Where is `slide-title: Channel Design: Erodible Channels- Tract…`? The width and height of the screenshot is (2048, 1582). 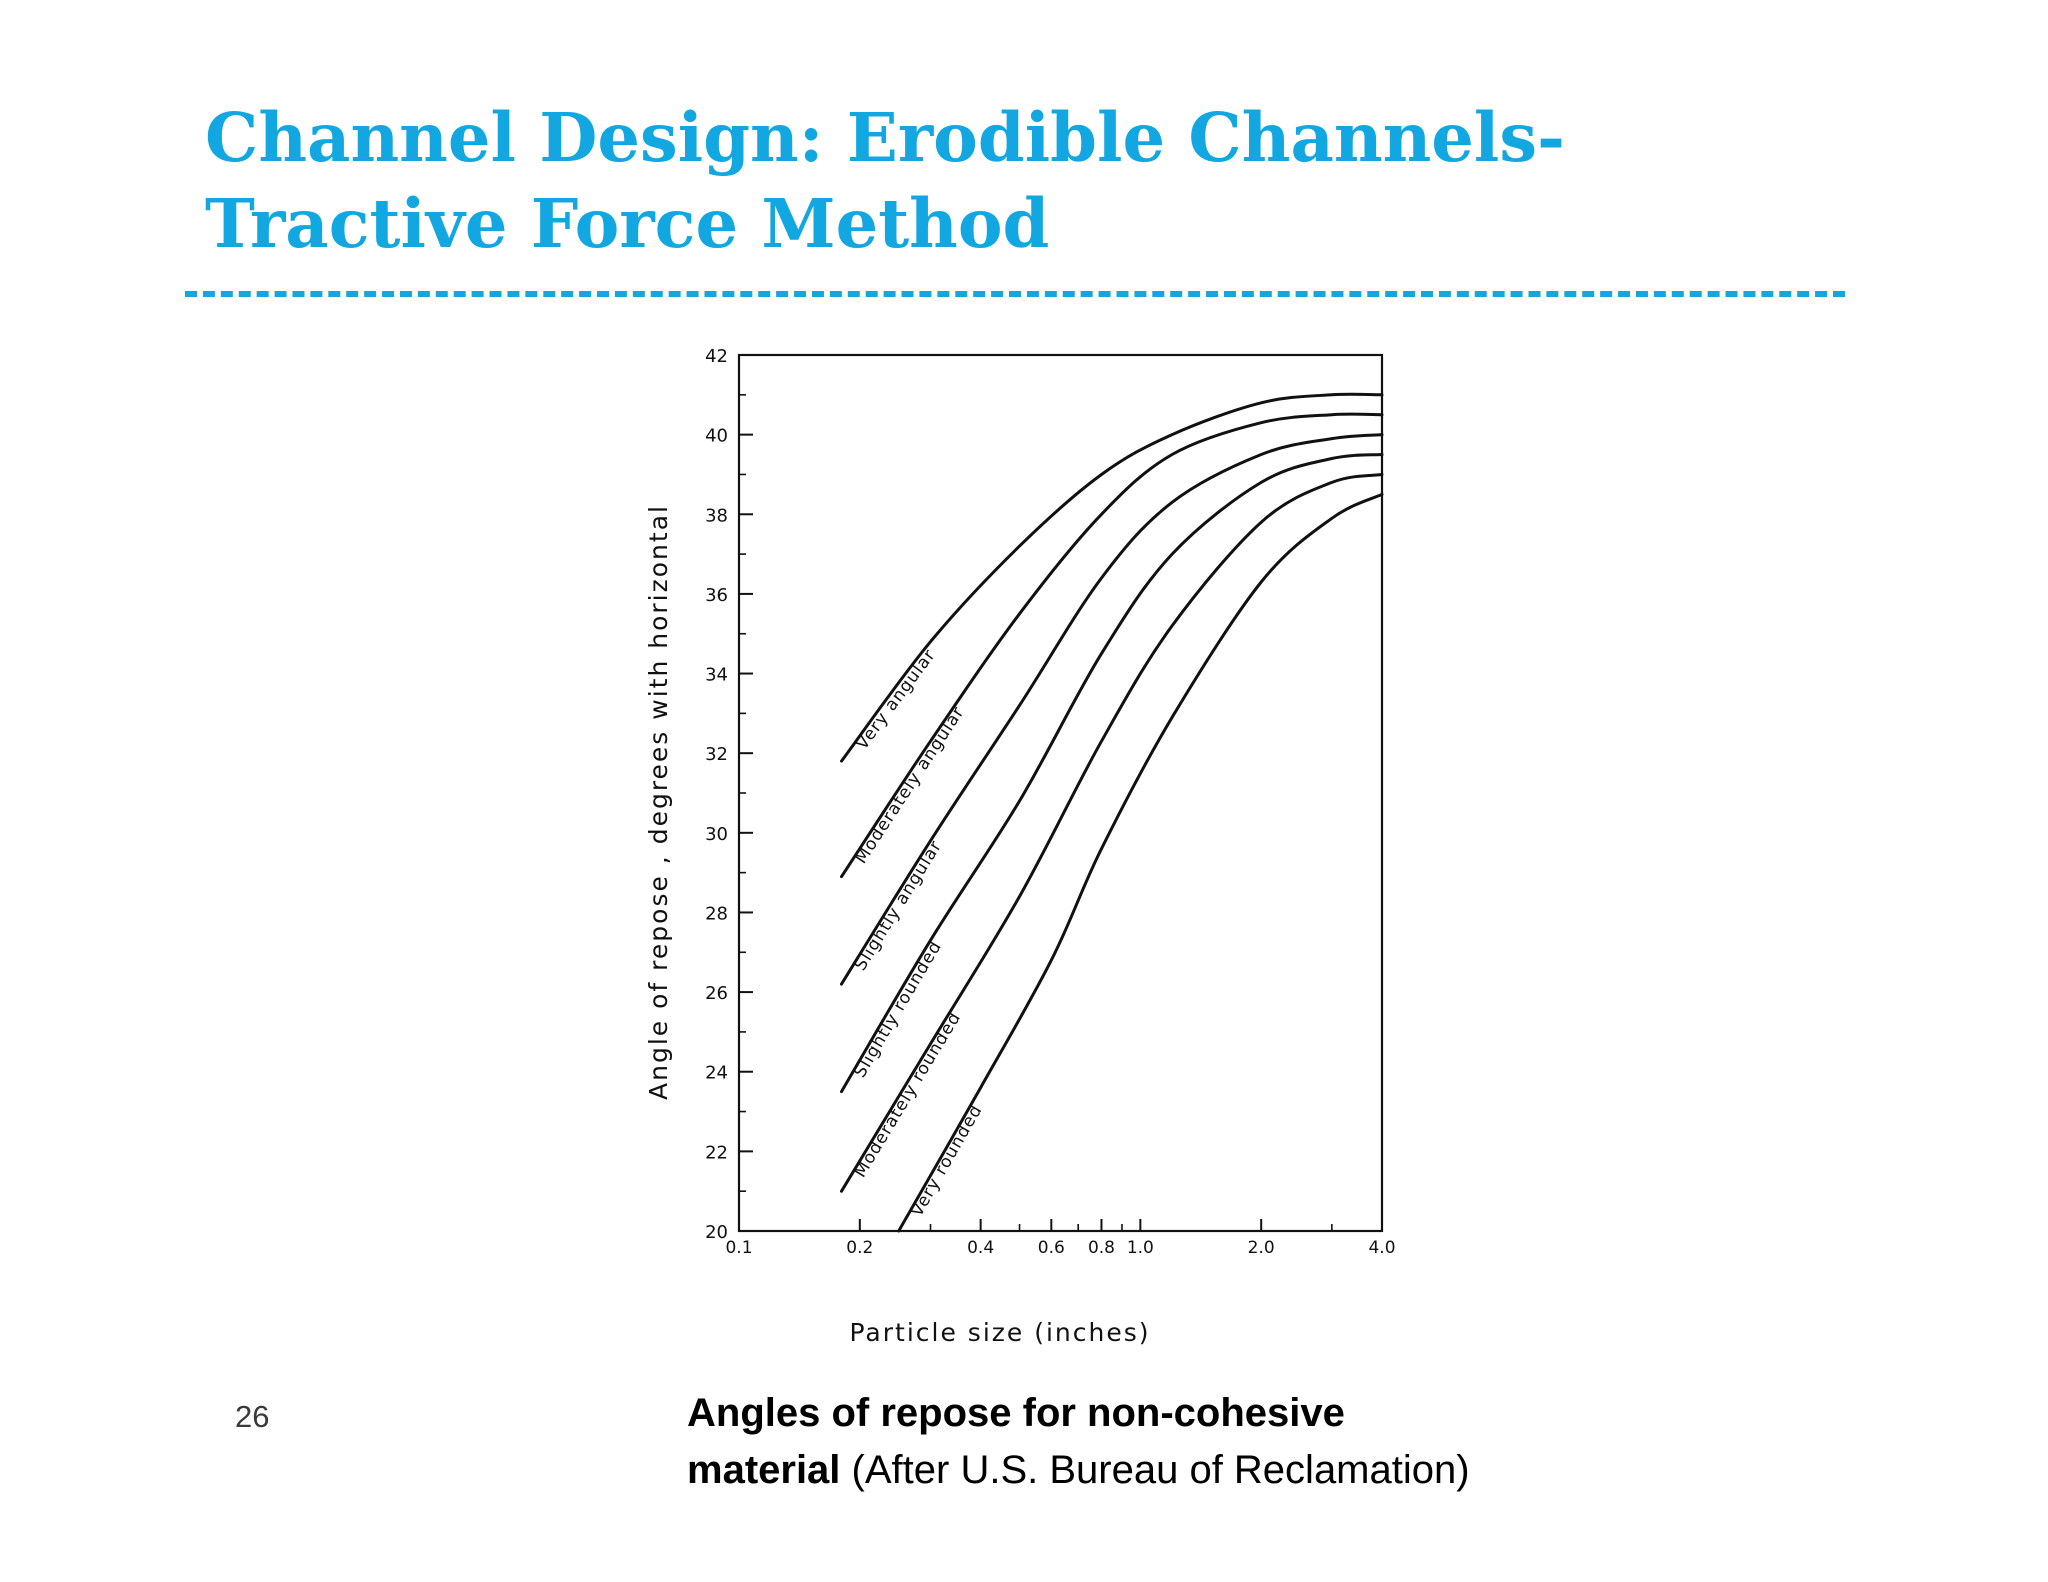
slide-title: Channel Design: Erodible Channels- Tract… is located at coordinates (1030, 181).